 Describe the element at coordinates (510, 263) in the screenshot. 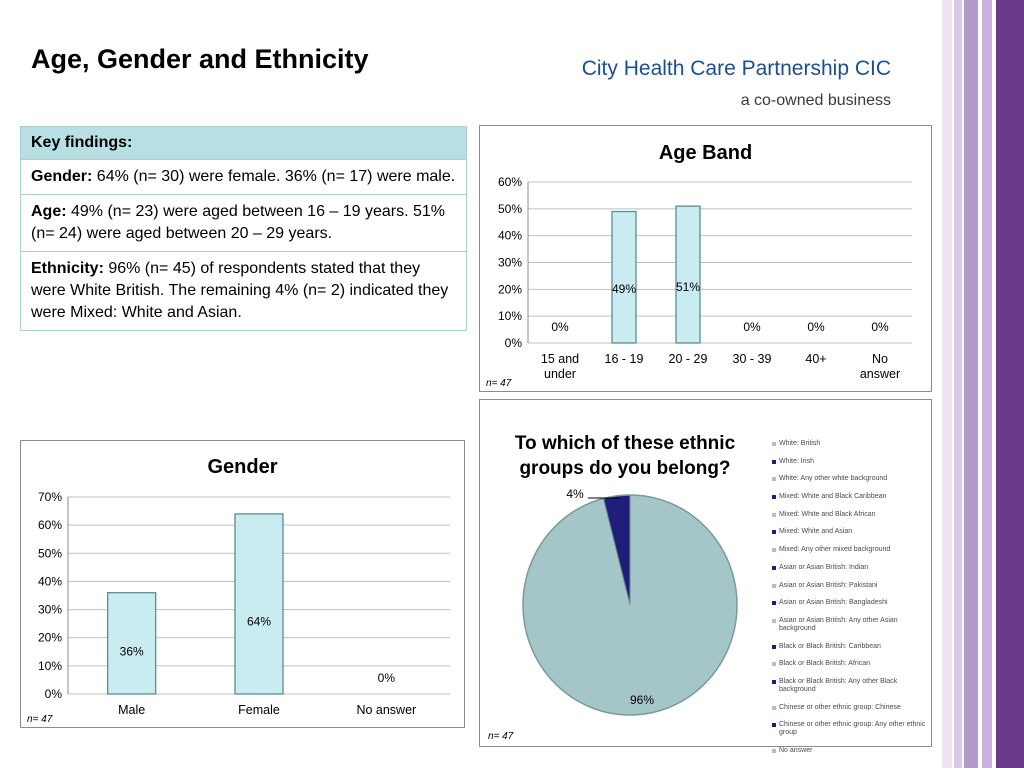

I see `y-tick-label: 30%` at that location.